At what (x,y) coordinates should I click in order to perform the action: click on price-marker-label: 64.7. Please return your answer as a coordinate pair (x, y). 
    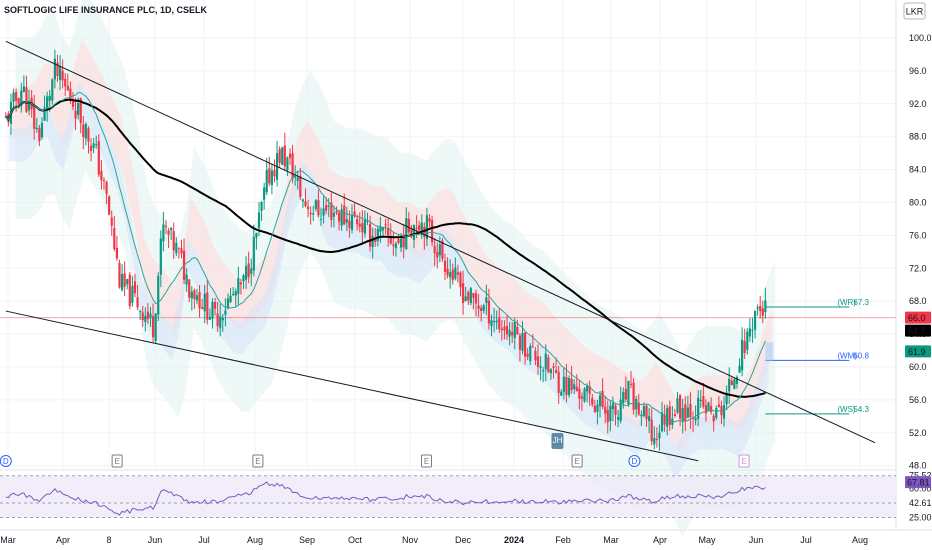
    Looking at the image, I should click on (917, 331).